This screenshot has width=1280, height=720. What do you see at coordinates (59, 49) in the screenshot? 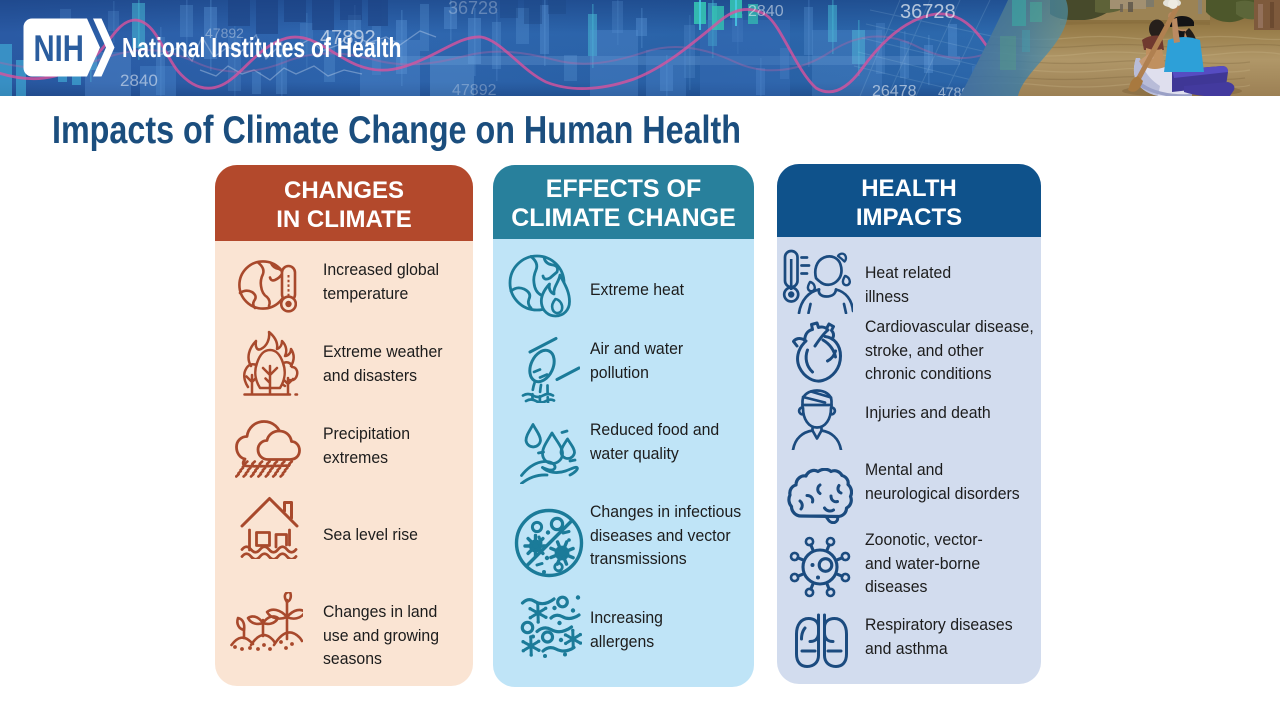
I see `svg-text: NIH` at bounding box center [59, 49].